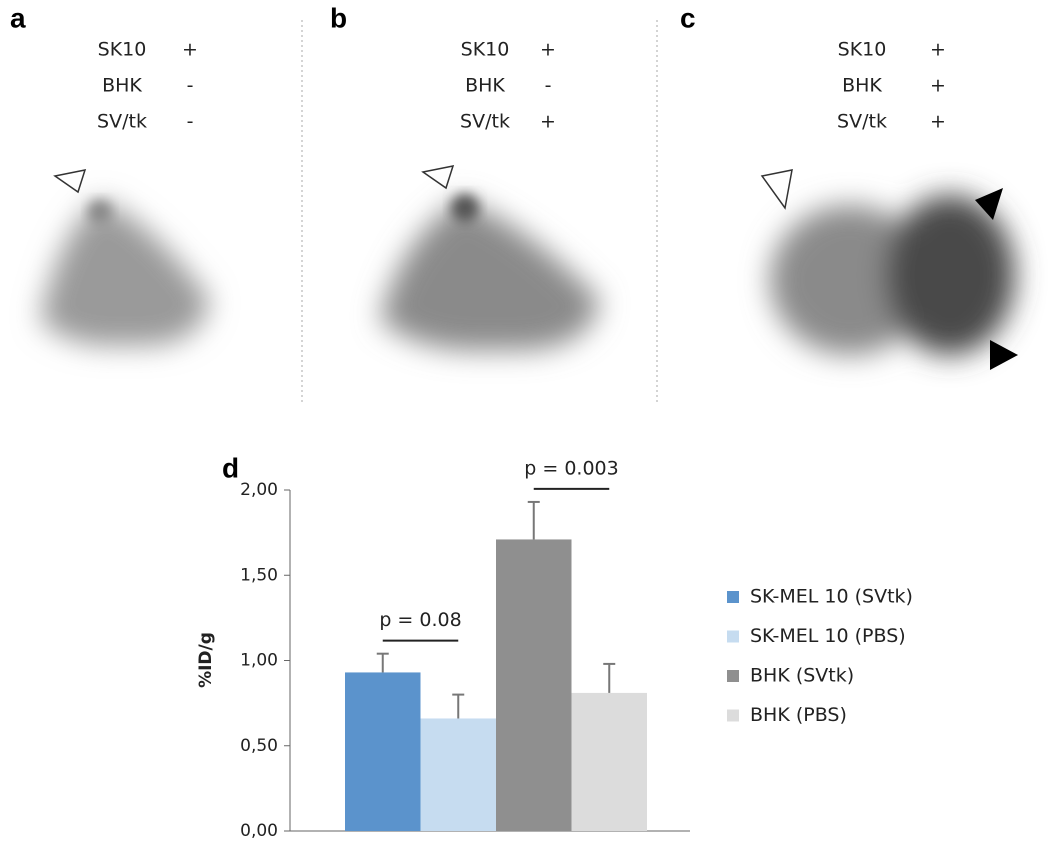 This screenshot has height=852, width=1050. What do you see at coordinates (259, 831) in the screenshot?
I see `y-tick-label: 0,00` at bounding box center [259, 831].